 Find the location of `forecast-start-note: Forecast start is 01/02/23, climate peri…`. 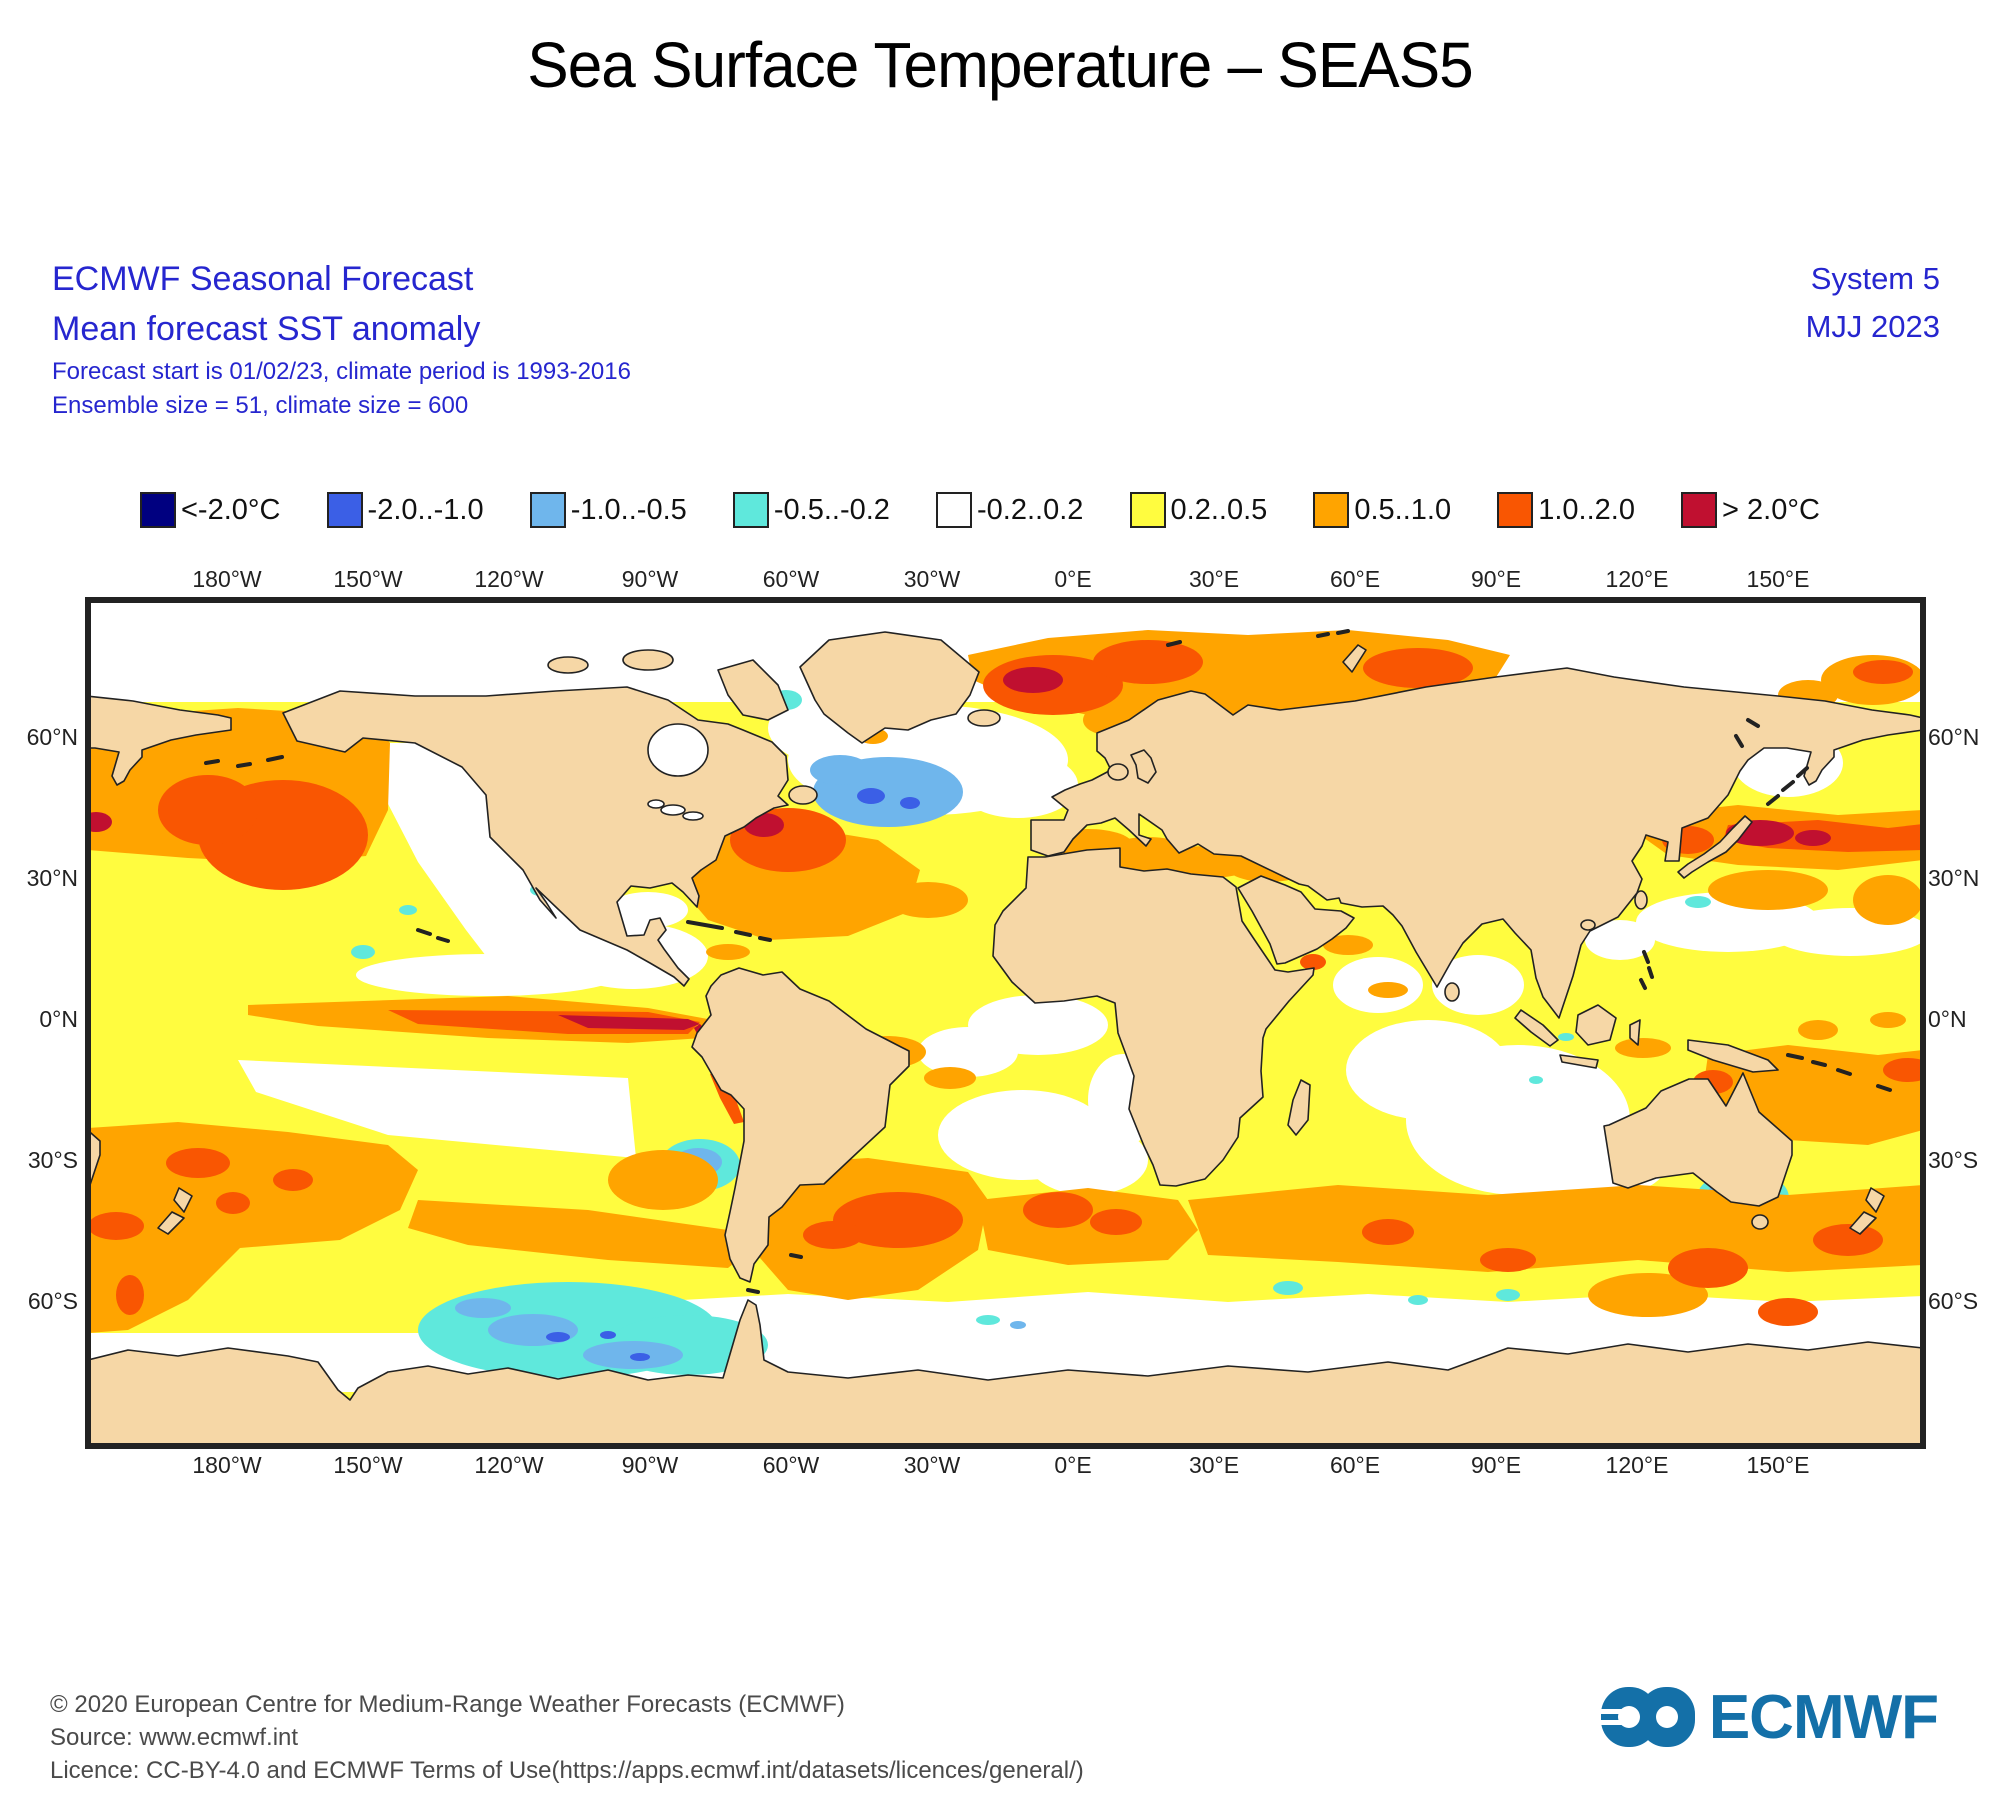

forecast-start-note: Forecast start is 01/02/23, climate peri… is located at coordinates (341, 371).